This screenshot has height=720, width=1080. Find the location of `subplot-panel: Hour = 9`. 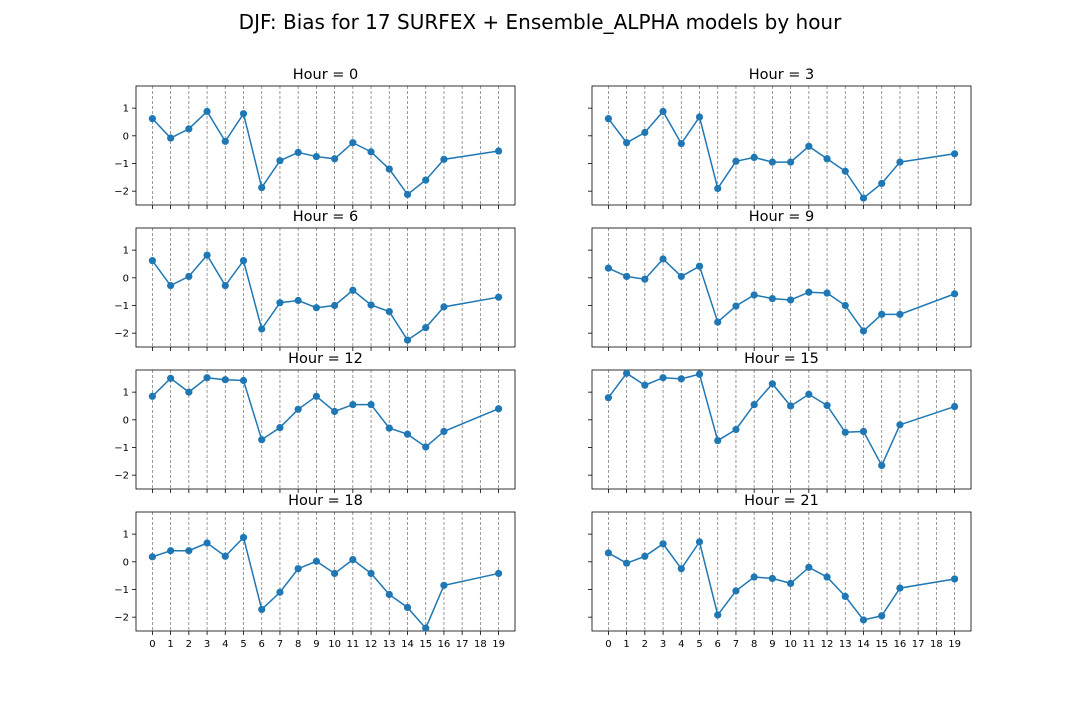

subplot-panel: Hour = 9 is located at coordinates (780, 280).